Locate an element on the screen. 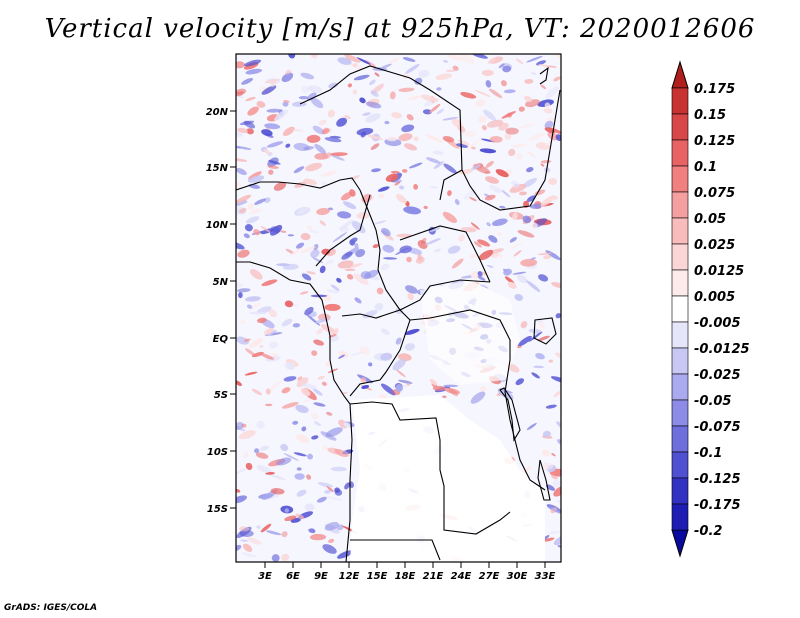  lon-tick-label: 3E is located at coordinates (265, 576).